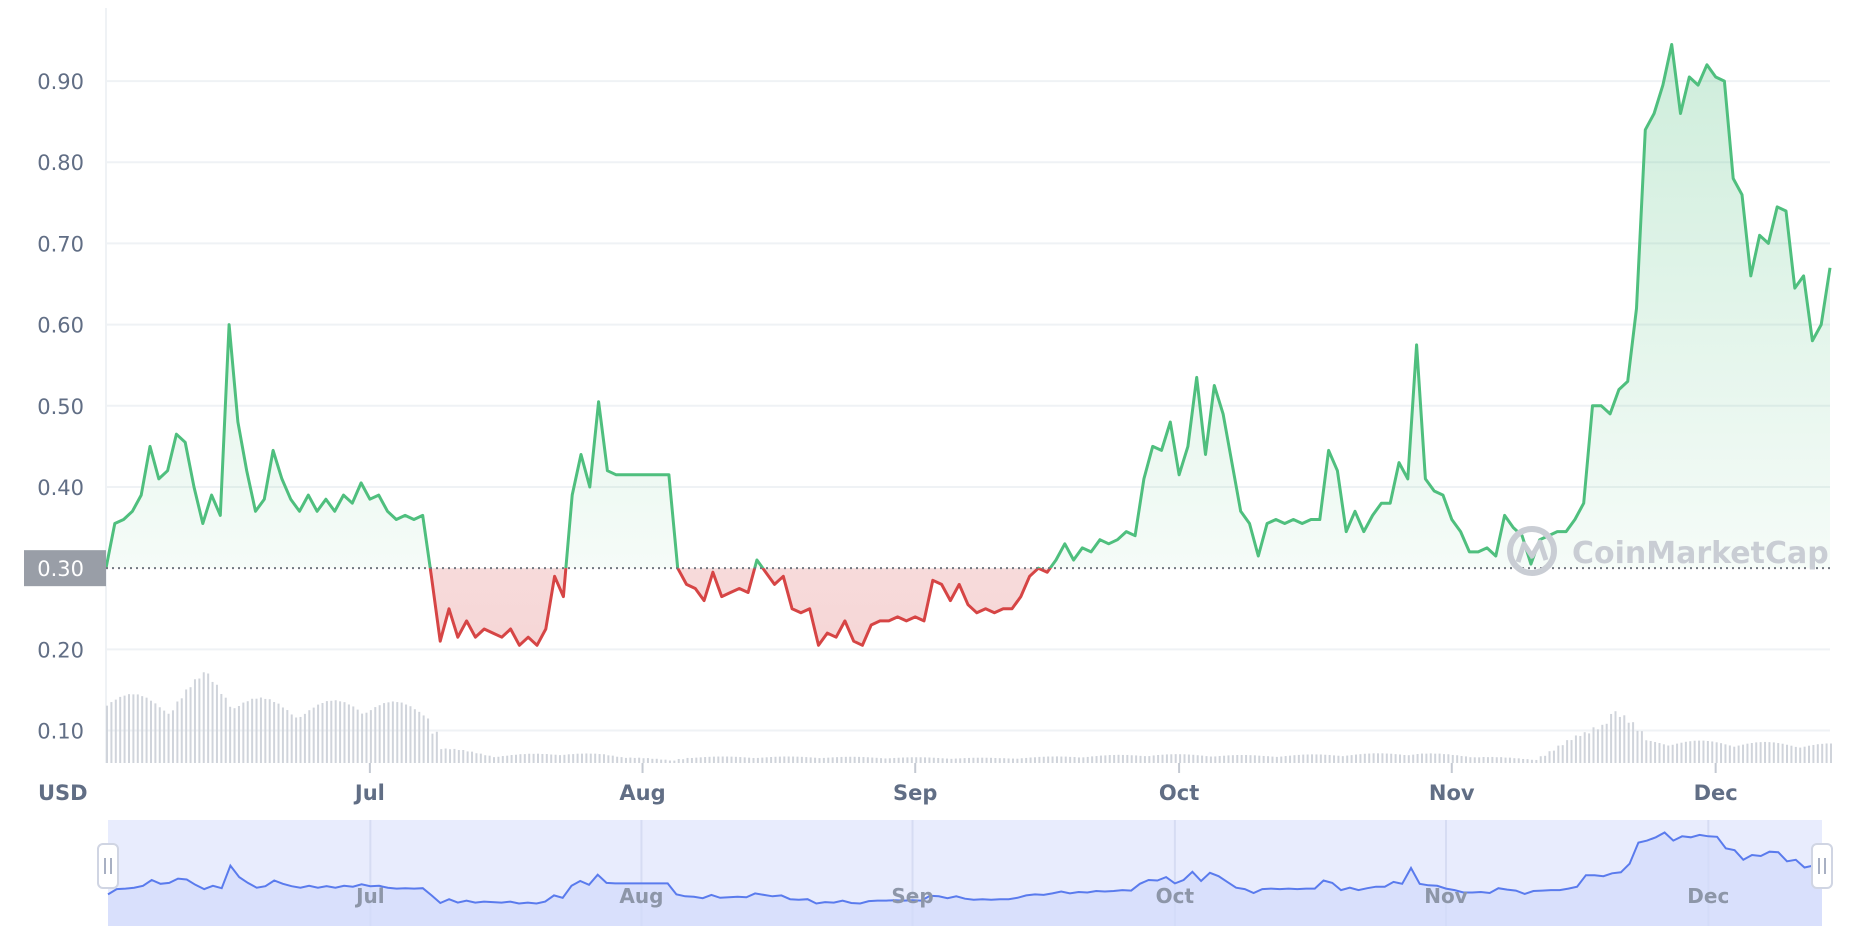  I want to click on navigator: Jul Aug Sep Oct Nov Dec, so click(965, 873).